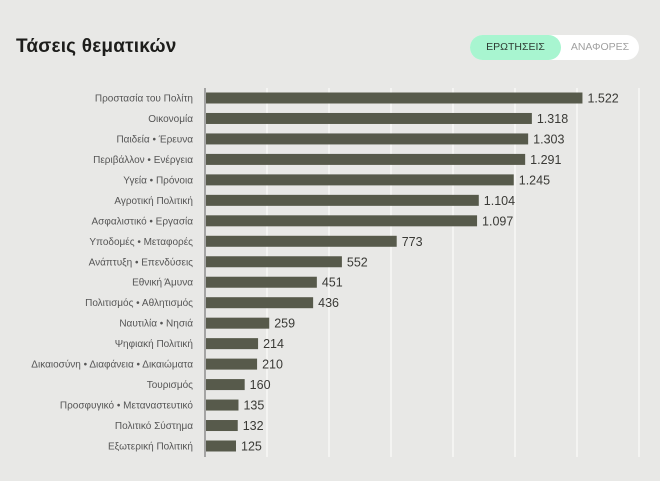 The image size is (660, 481). I want to click on category-label: Περιβάλλον • Ενέργεια, so click(143, 160).